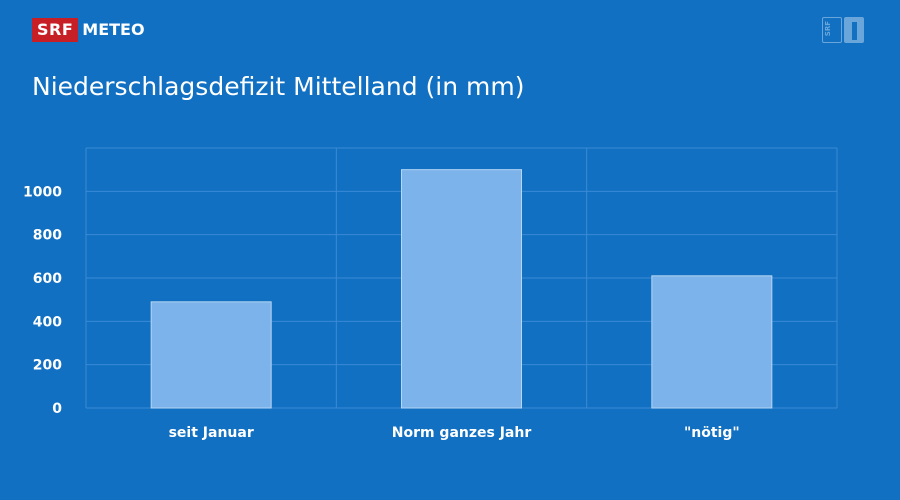 The image size is (900, 500). What do you see at coordinates (832, 30) in the screenshot?
I see `channel-logo-srf-box: SRF` at bounding box center [832, 30].